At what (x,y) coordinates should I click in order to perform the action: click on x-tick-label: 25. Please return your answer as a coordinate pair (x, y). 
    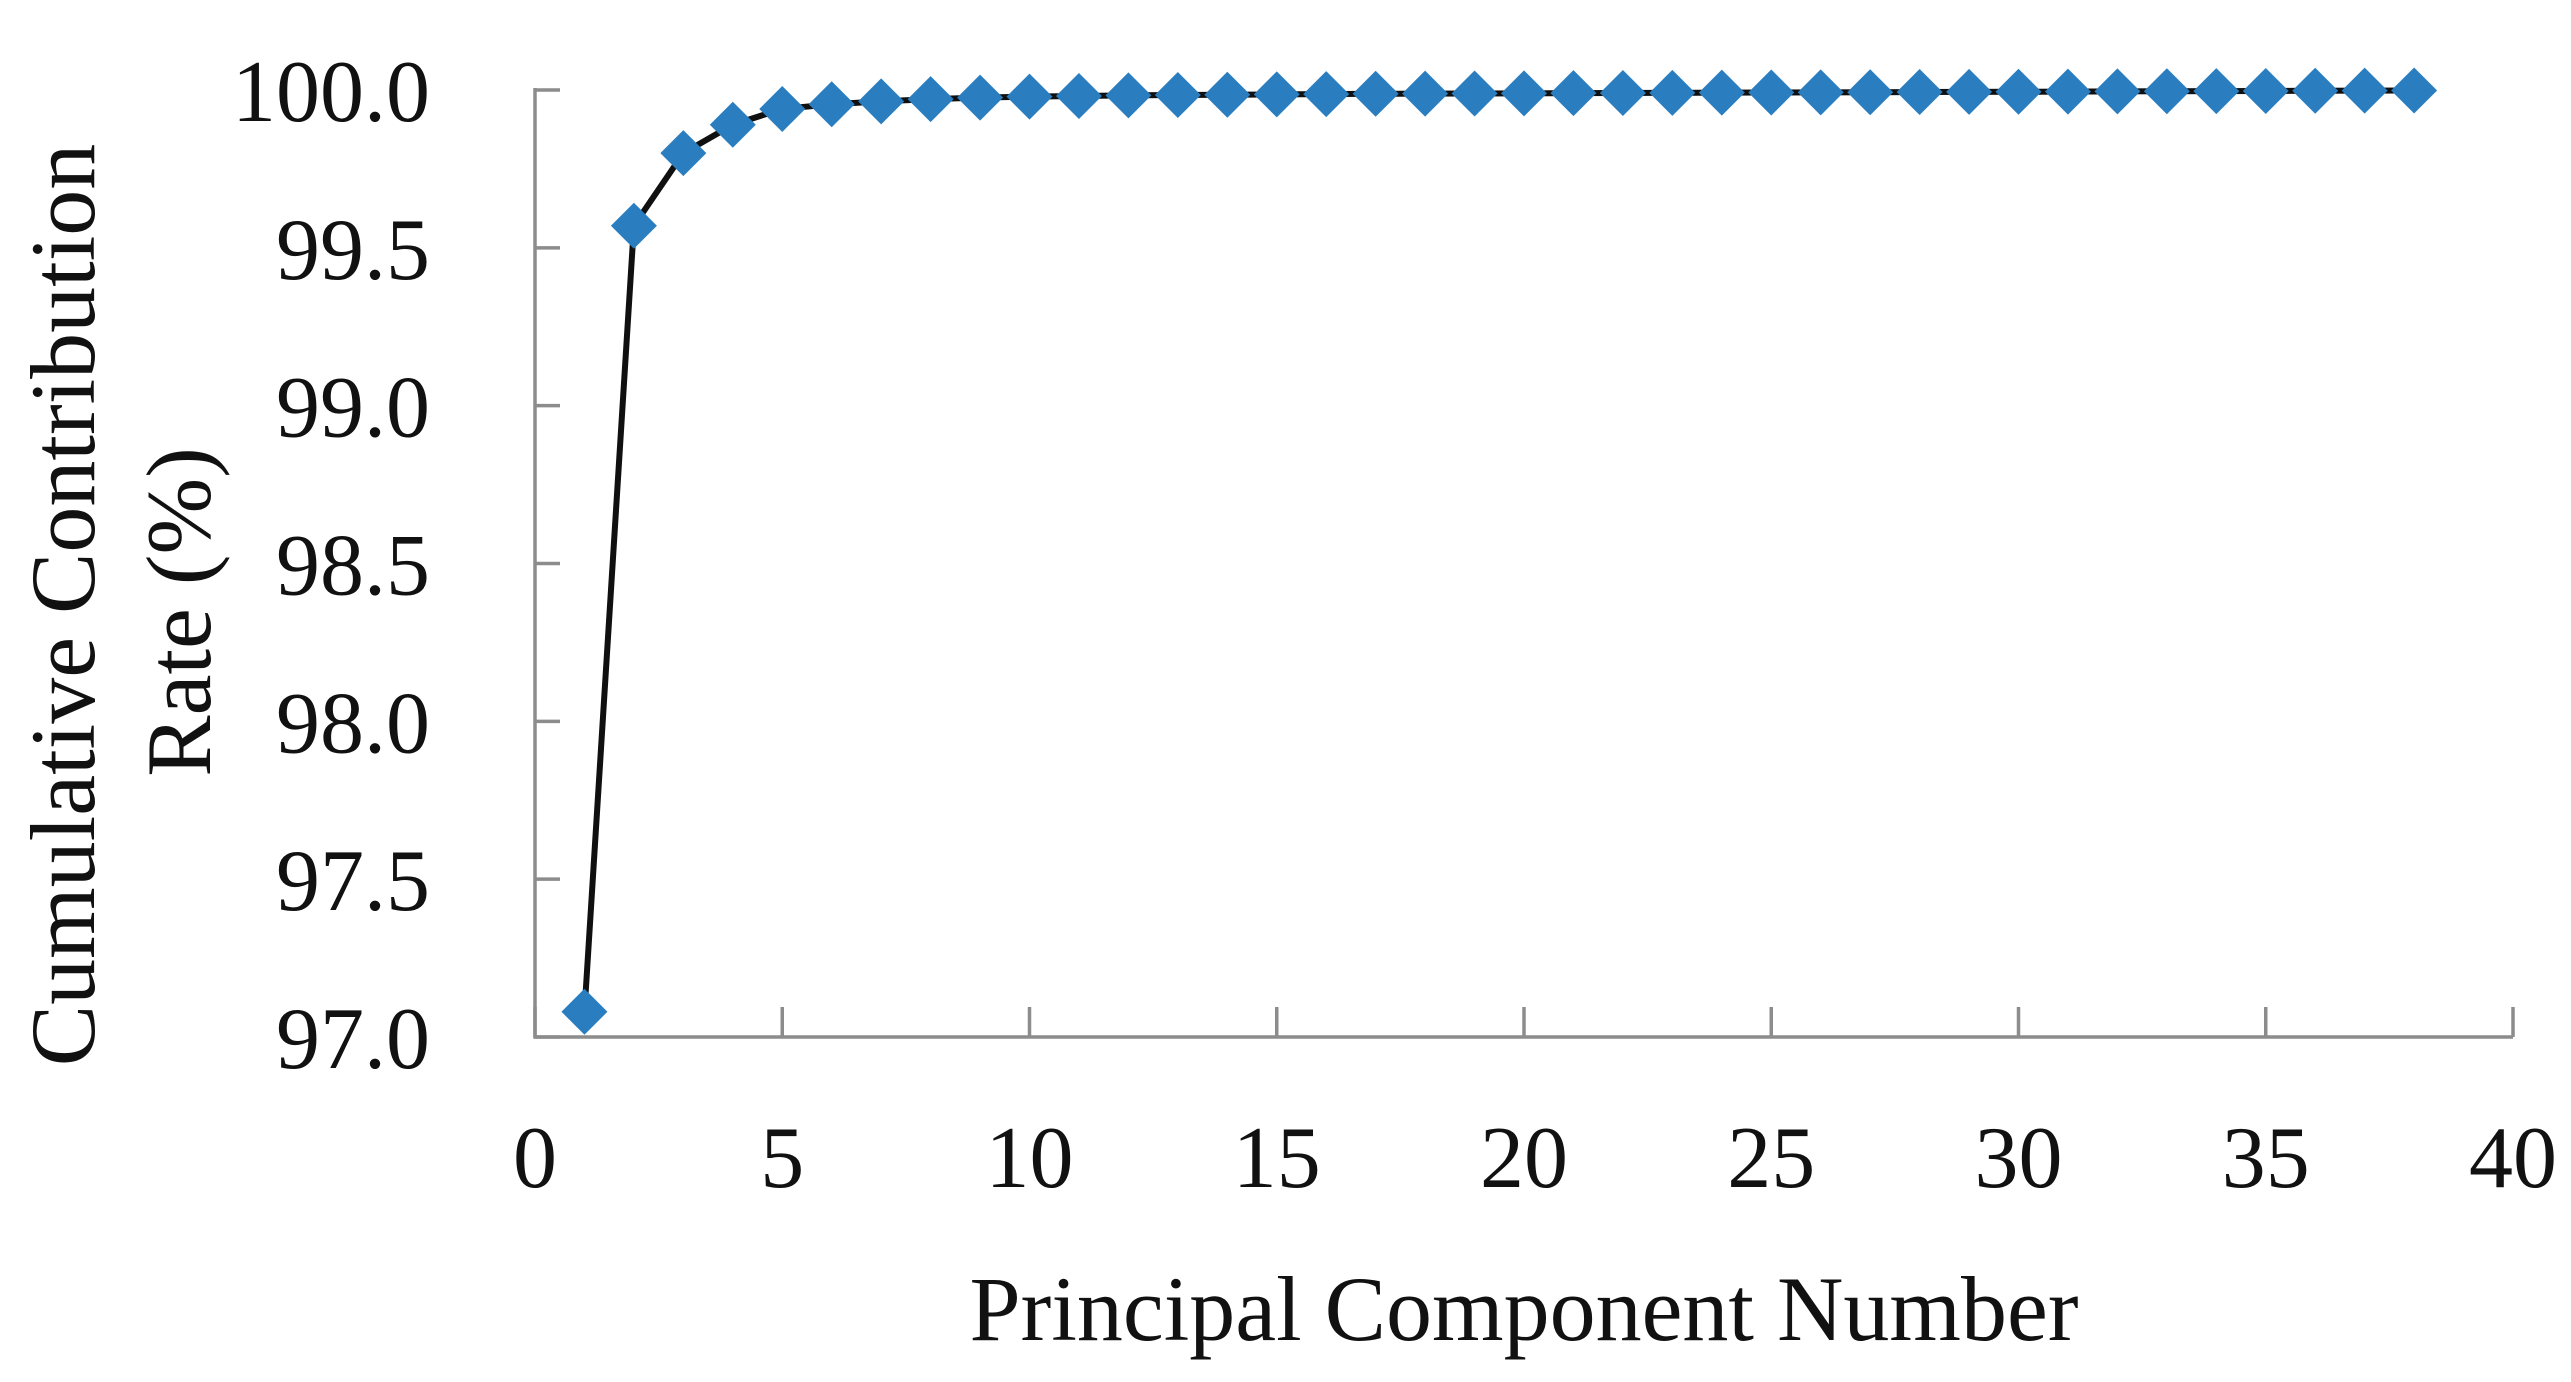
    Looking at the image, I should click on (1771, 1158).